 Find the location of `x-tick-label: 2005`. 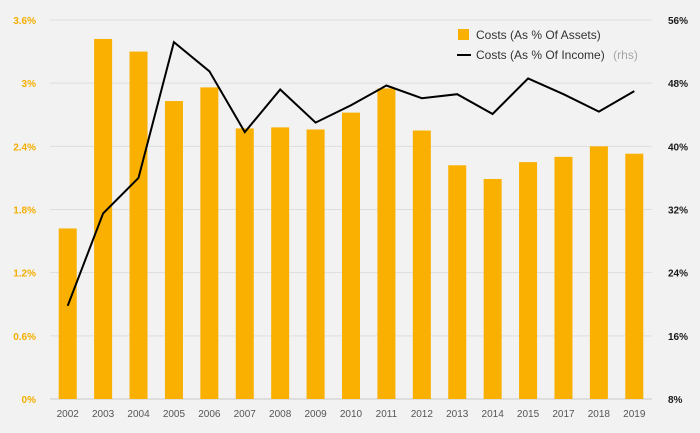

x-tick-label: 2005 is located at coordinates (174, 414).